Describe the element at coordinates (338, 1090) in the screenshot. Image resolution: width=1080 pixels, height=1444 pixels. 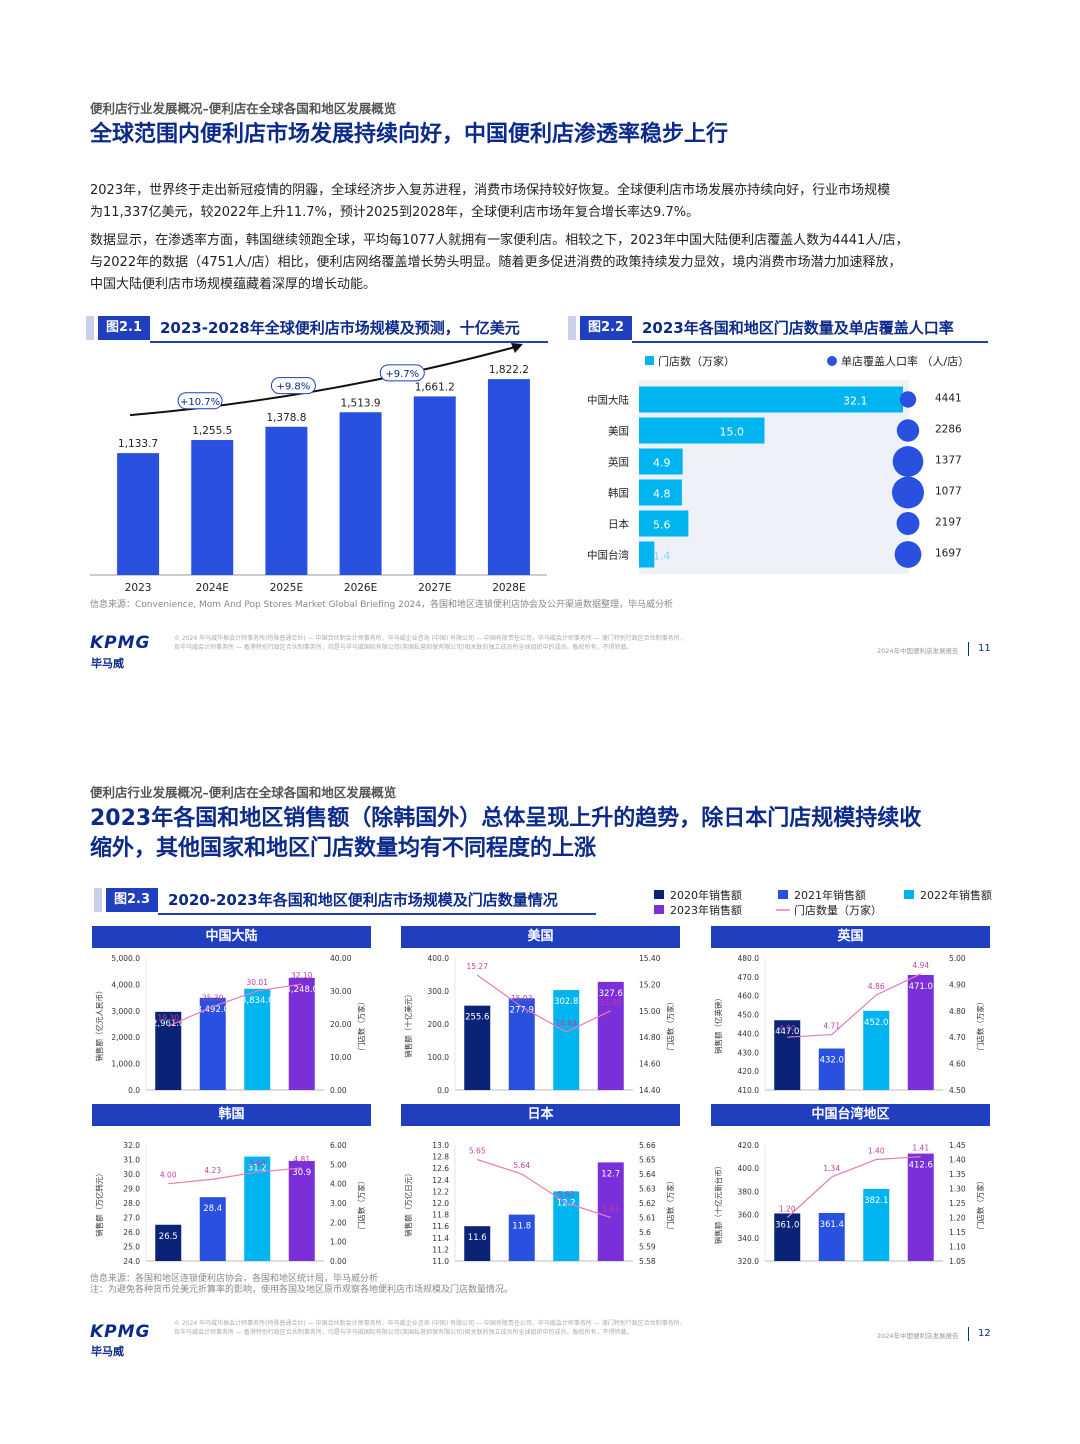
I see `panel-y2tick-0-0: 0.00` at that location.